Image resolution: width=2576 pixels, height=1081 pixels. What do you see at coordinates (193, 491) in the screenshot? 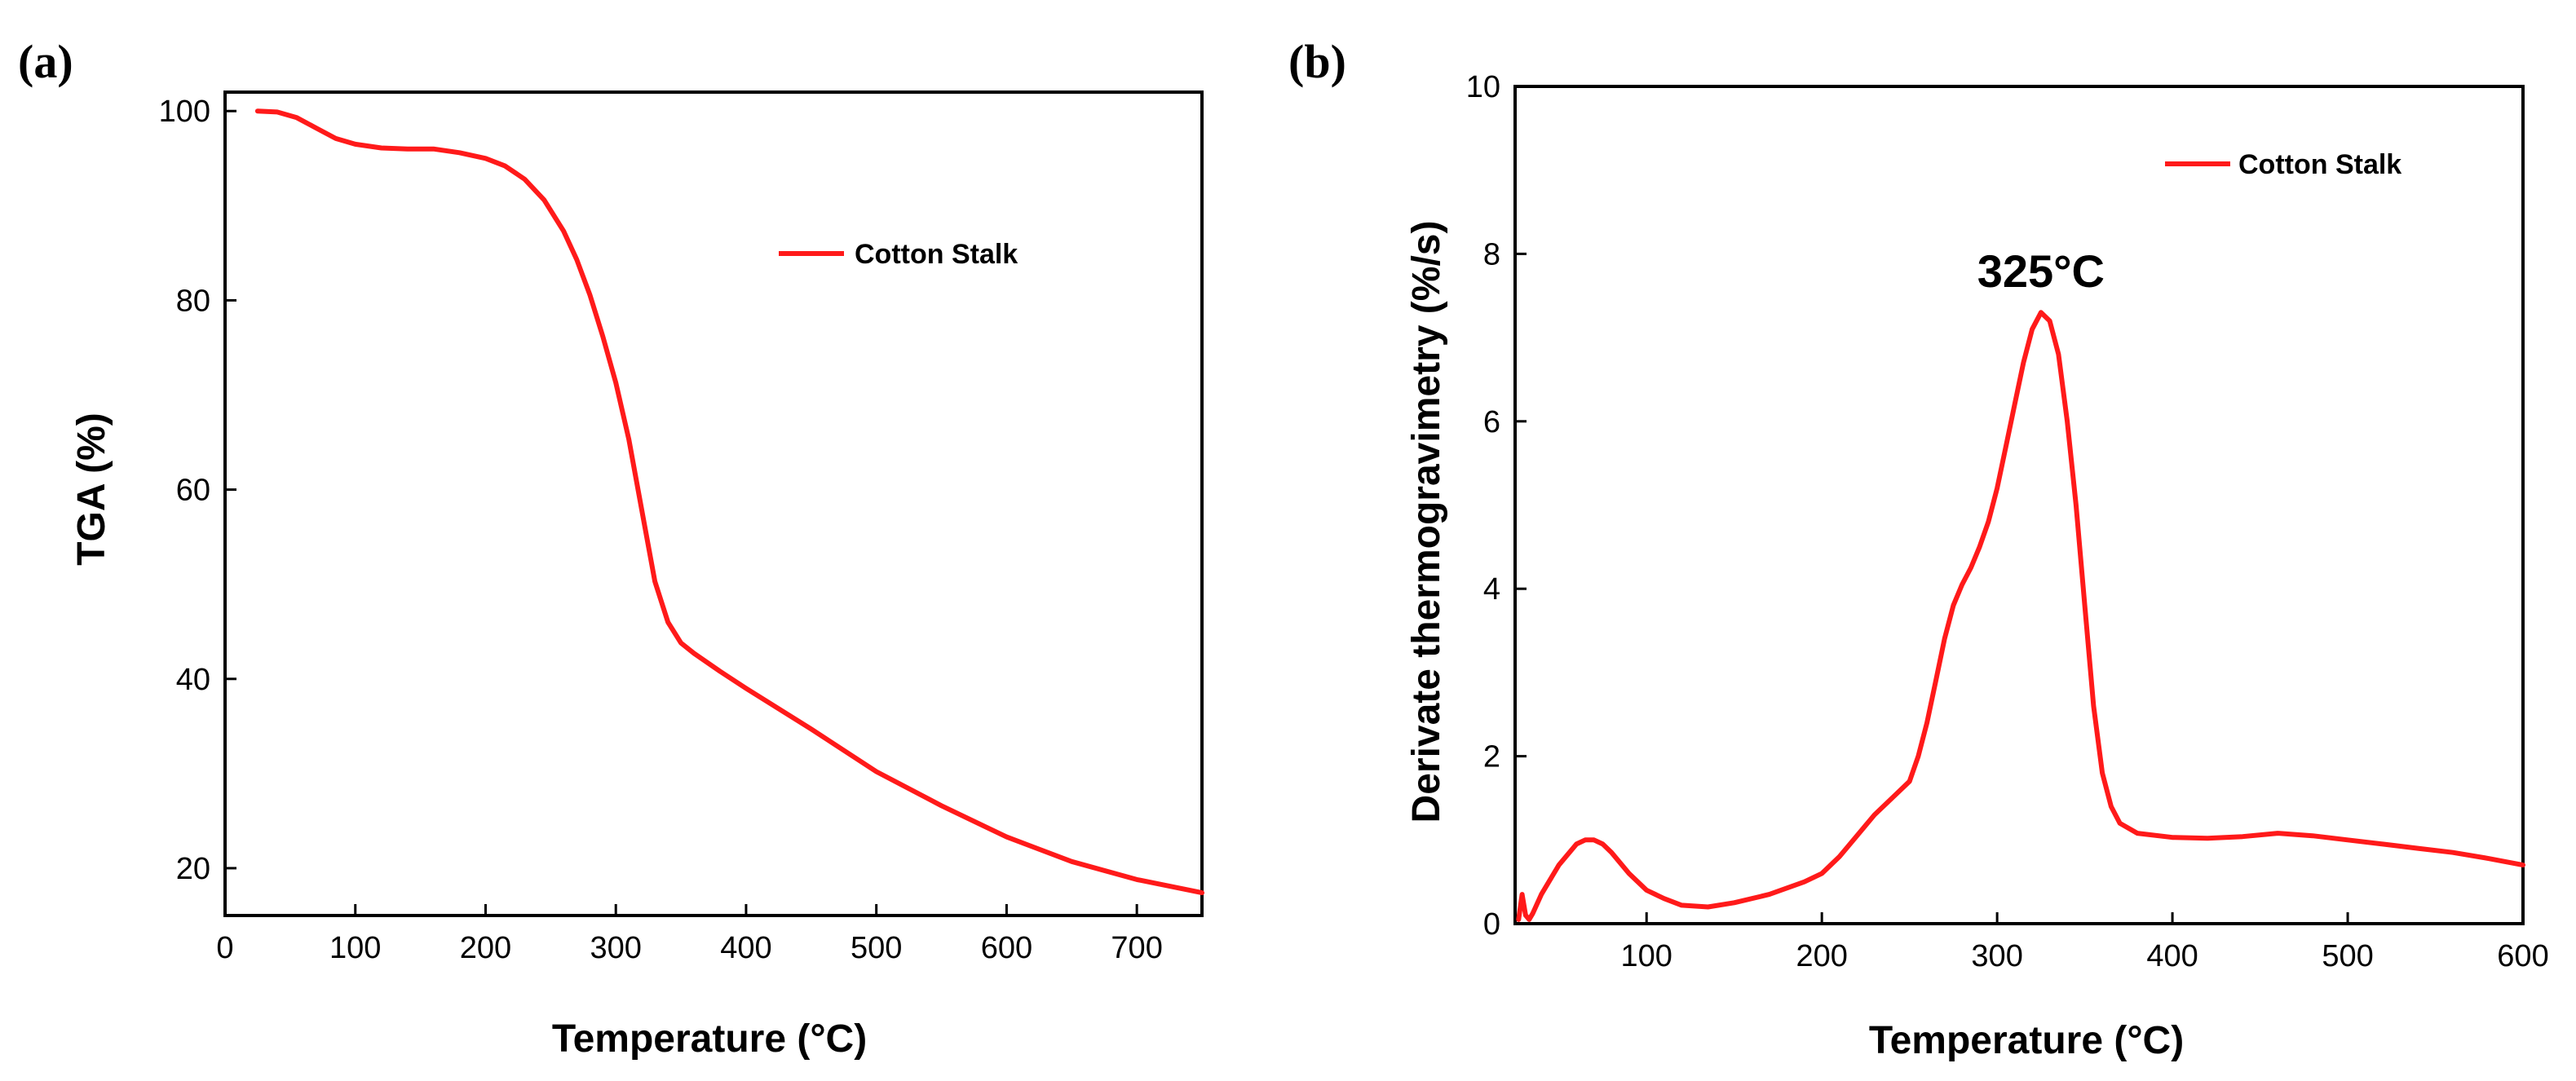
I see `y-tick-label: 60` at bounding box center [193, 491].